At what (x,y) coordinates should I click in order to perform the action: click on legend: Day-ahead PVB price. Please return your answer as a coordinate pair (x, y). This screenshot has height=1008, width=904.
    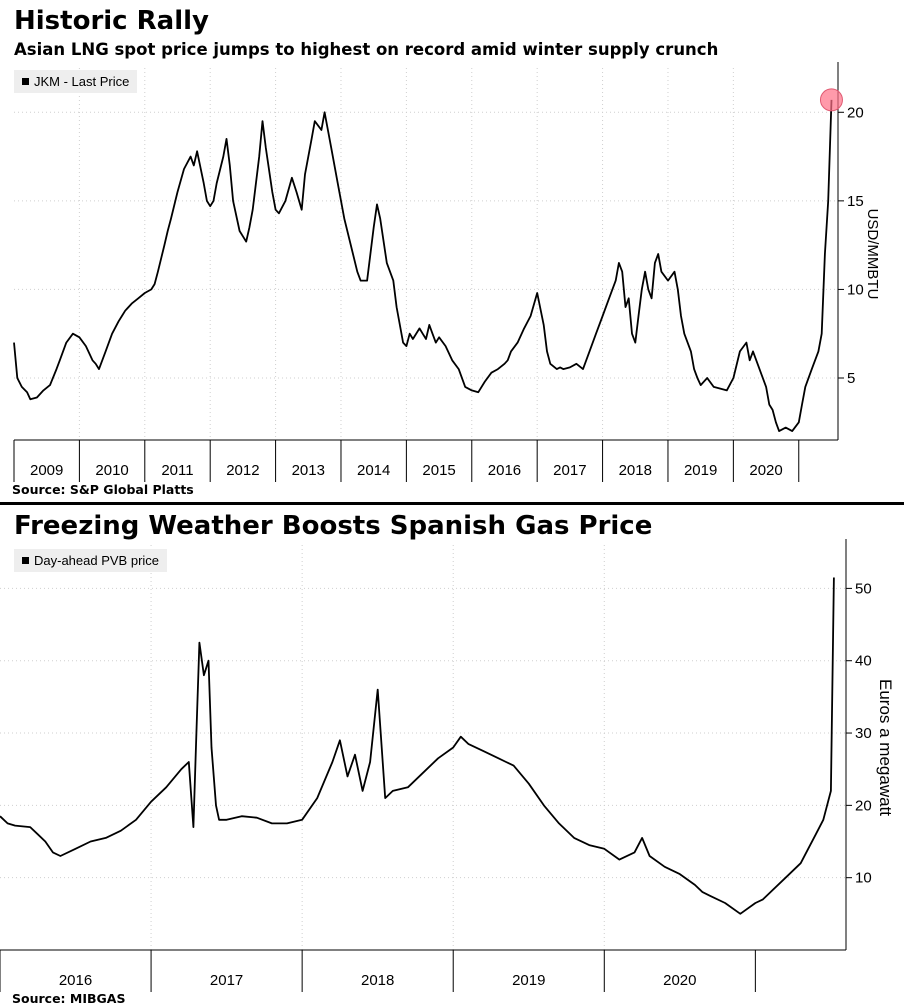
    Looking at the image, I should click on (91, 560).